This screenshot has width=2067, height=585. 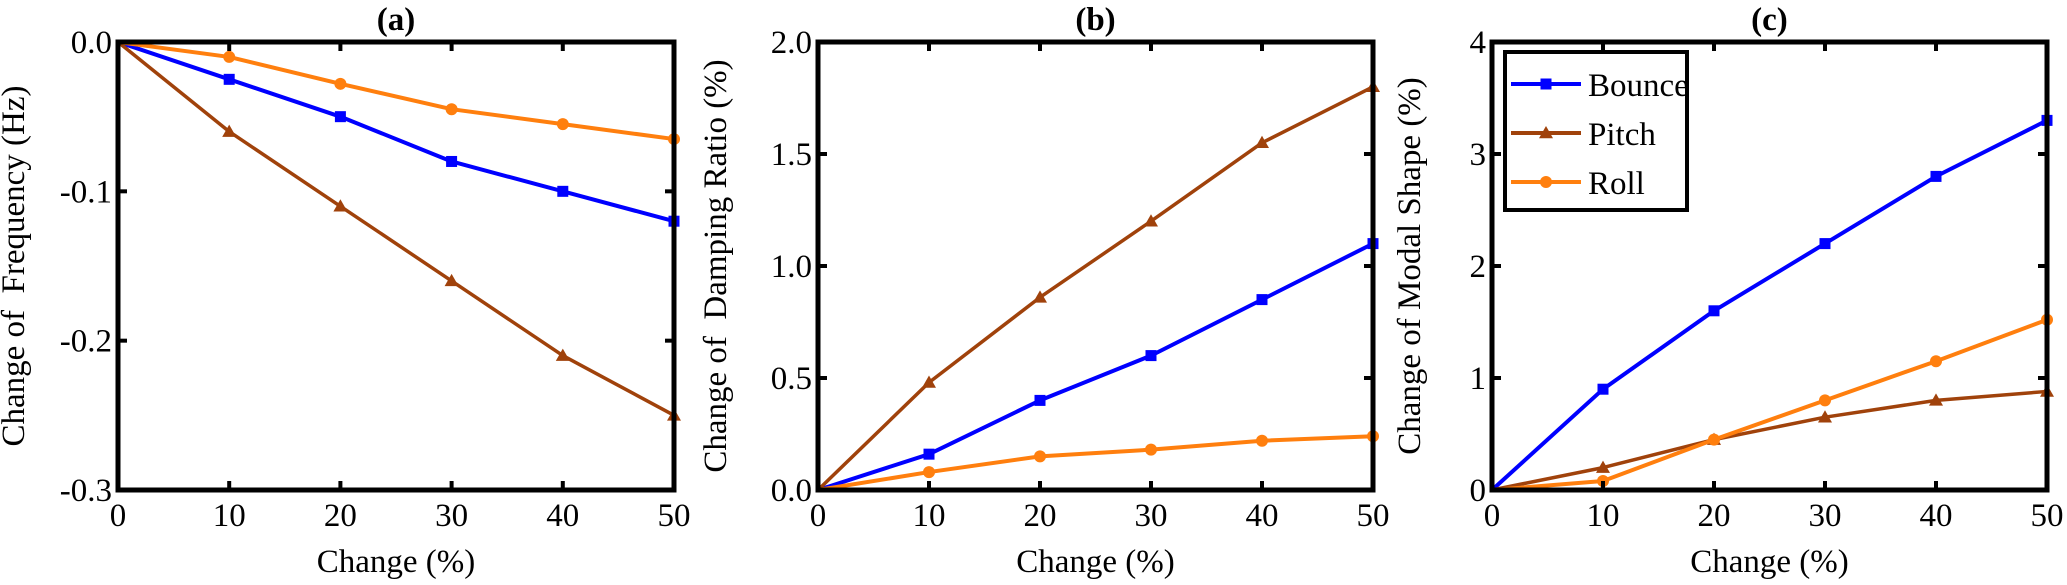 I want to click on legend-entry-bounce: Bounce, so click(x=1600, y=86).